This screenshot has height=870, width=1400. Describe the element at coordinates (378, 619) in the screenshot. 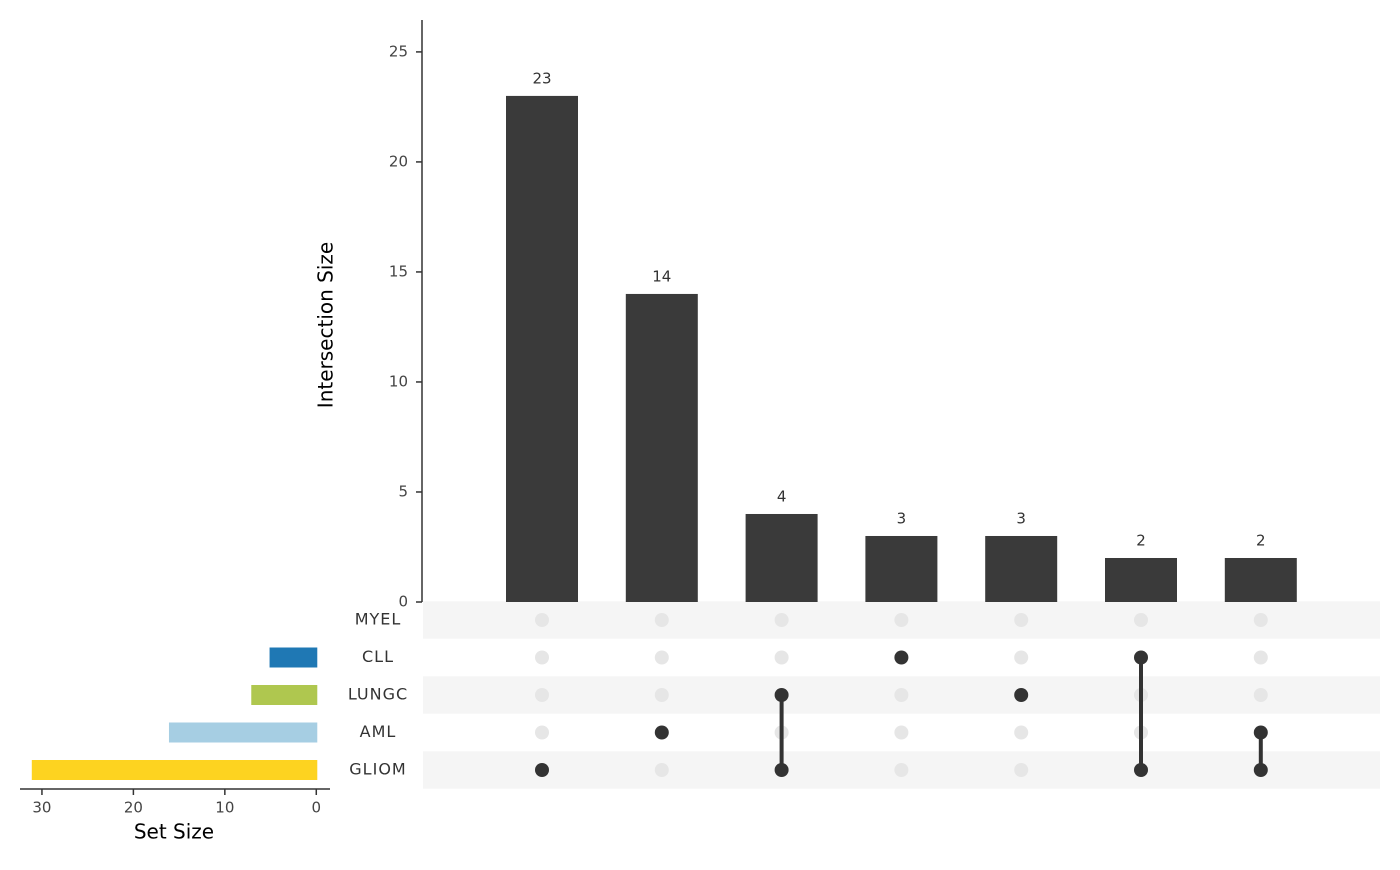

I see `set-label: MYEL` at that location.